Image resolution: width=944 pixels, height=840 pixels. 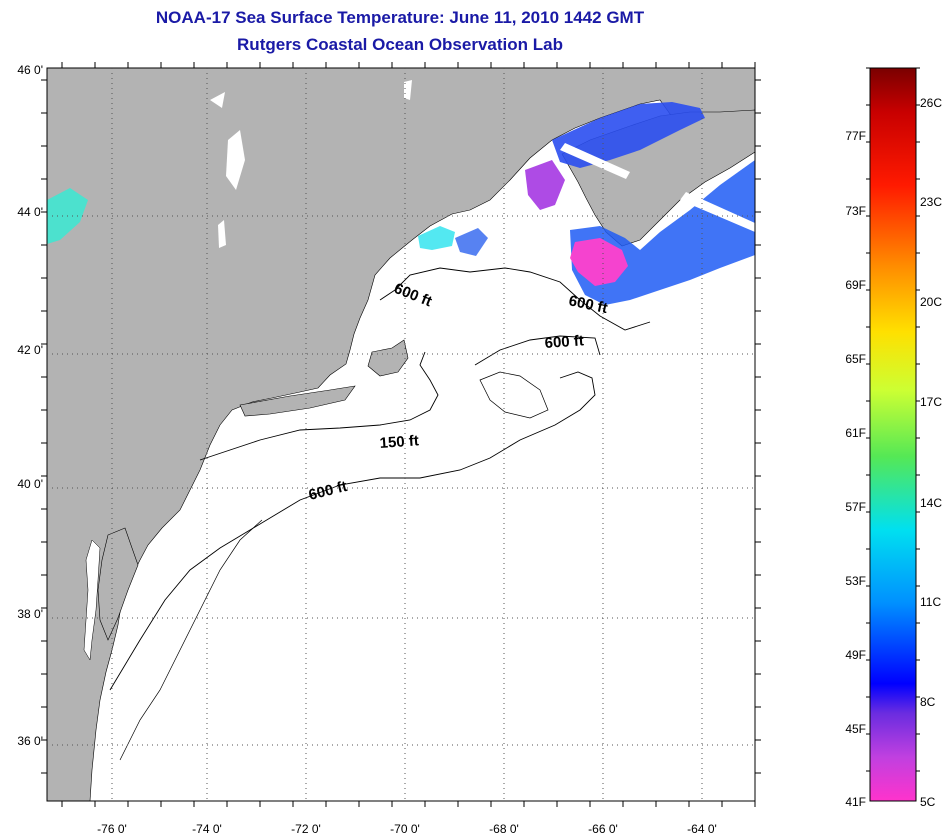 I want to click on contour-inner-shelf, so click(x=191, y=640).